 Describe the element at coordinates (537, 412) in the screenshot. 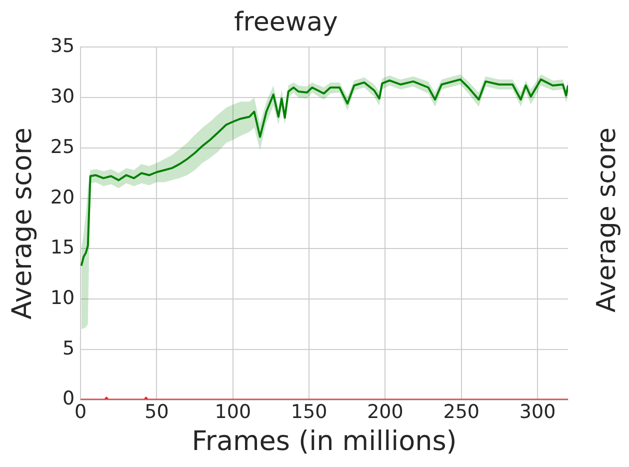

I see `x-tick-label: 300` at that location.